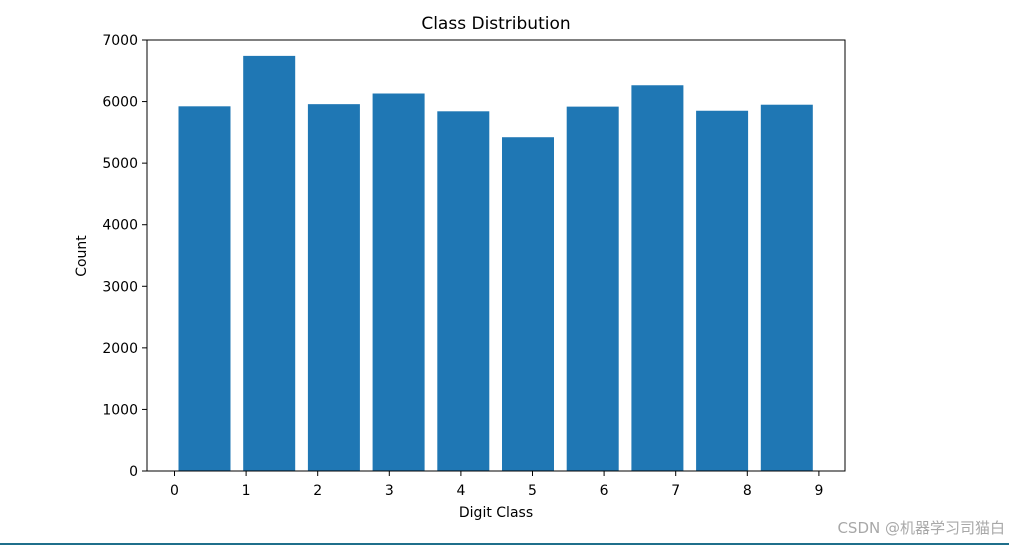 This screenshot has height=545, width=1009. Describe the element at coordinates (675, 491) in the screenshot. I see `x-tick-label: 7` at that location.